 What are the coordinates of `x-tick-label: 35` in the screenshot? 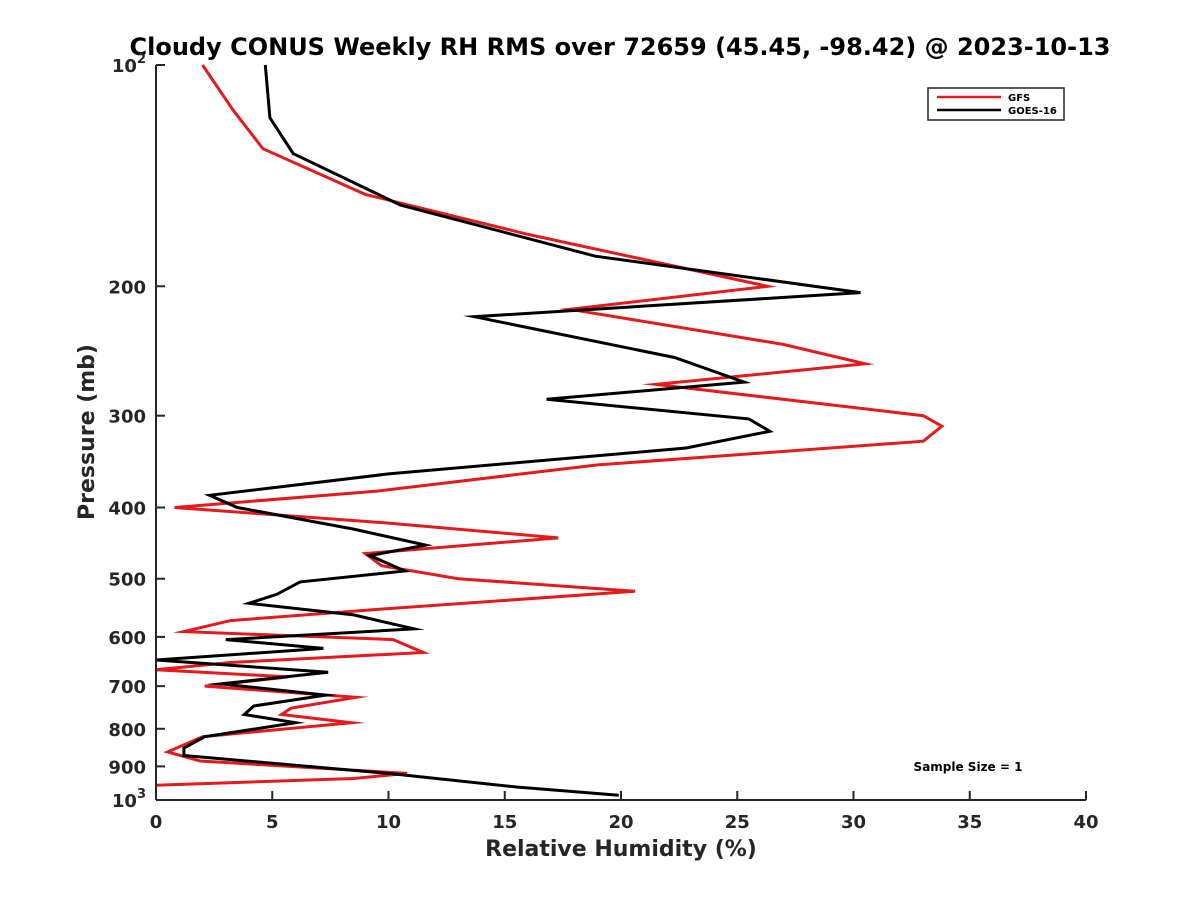 It's located at (969, 822).